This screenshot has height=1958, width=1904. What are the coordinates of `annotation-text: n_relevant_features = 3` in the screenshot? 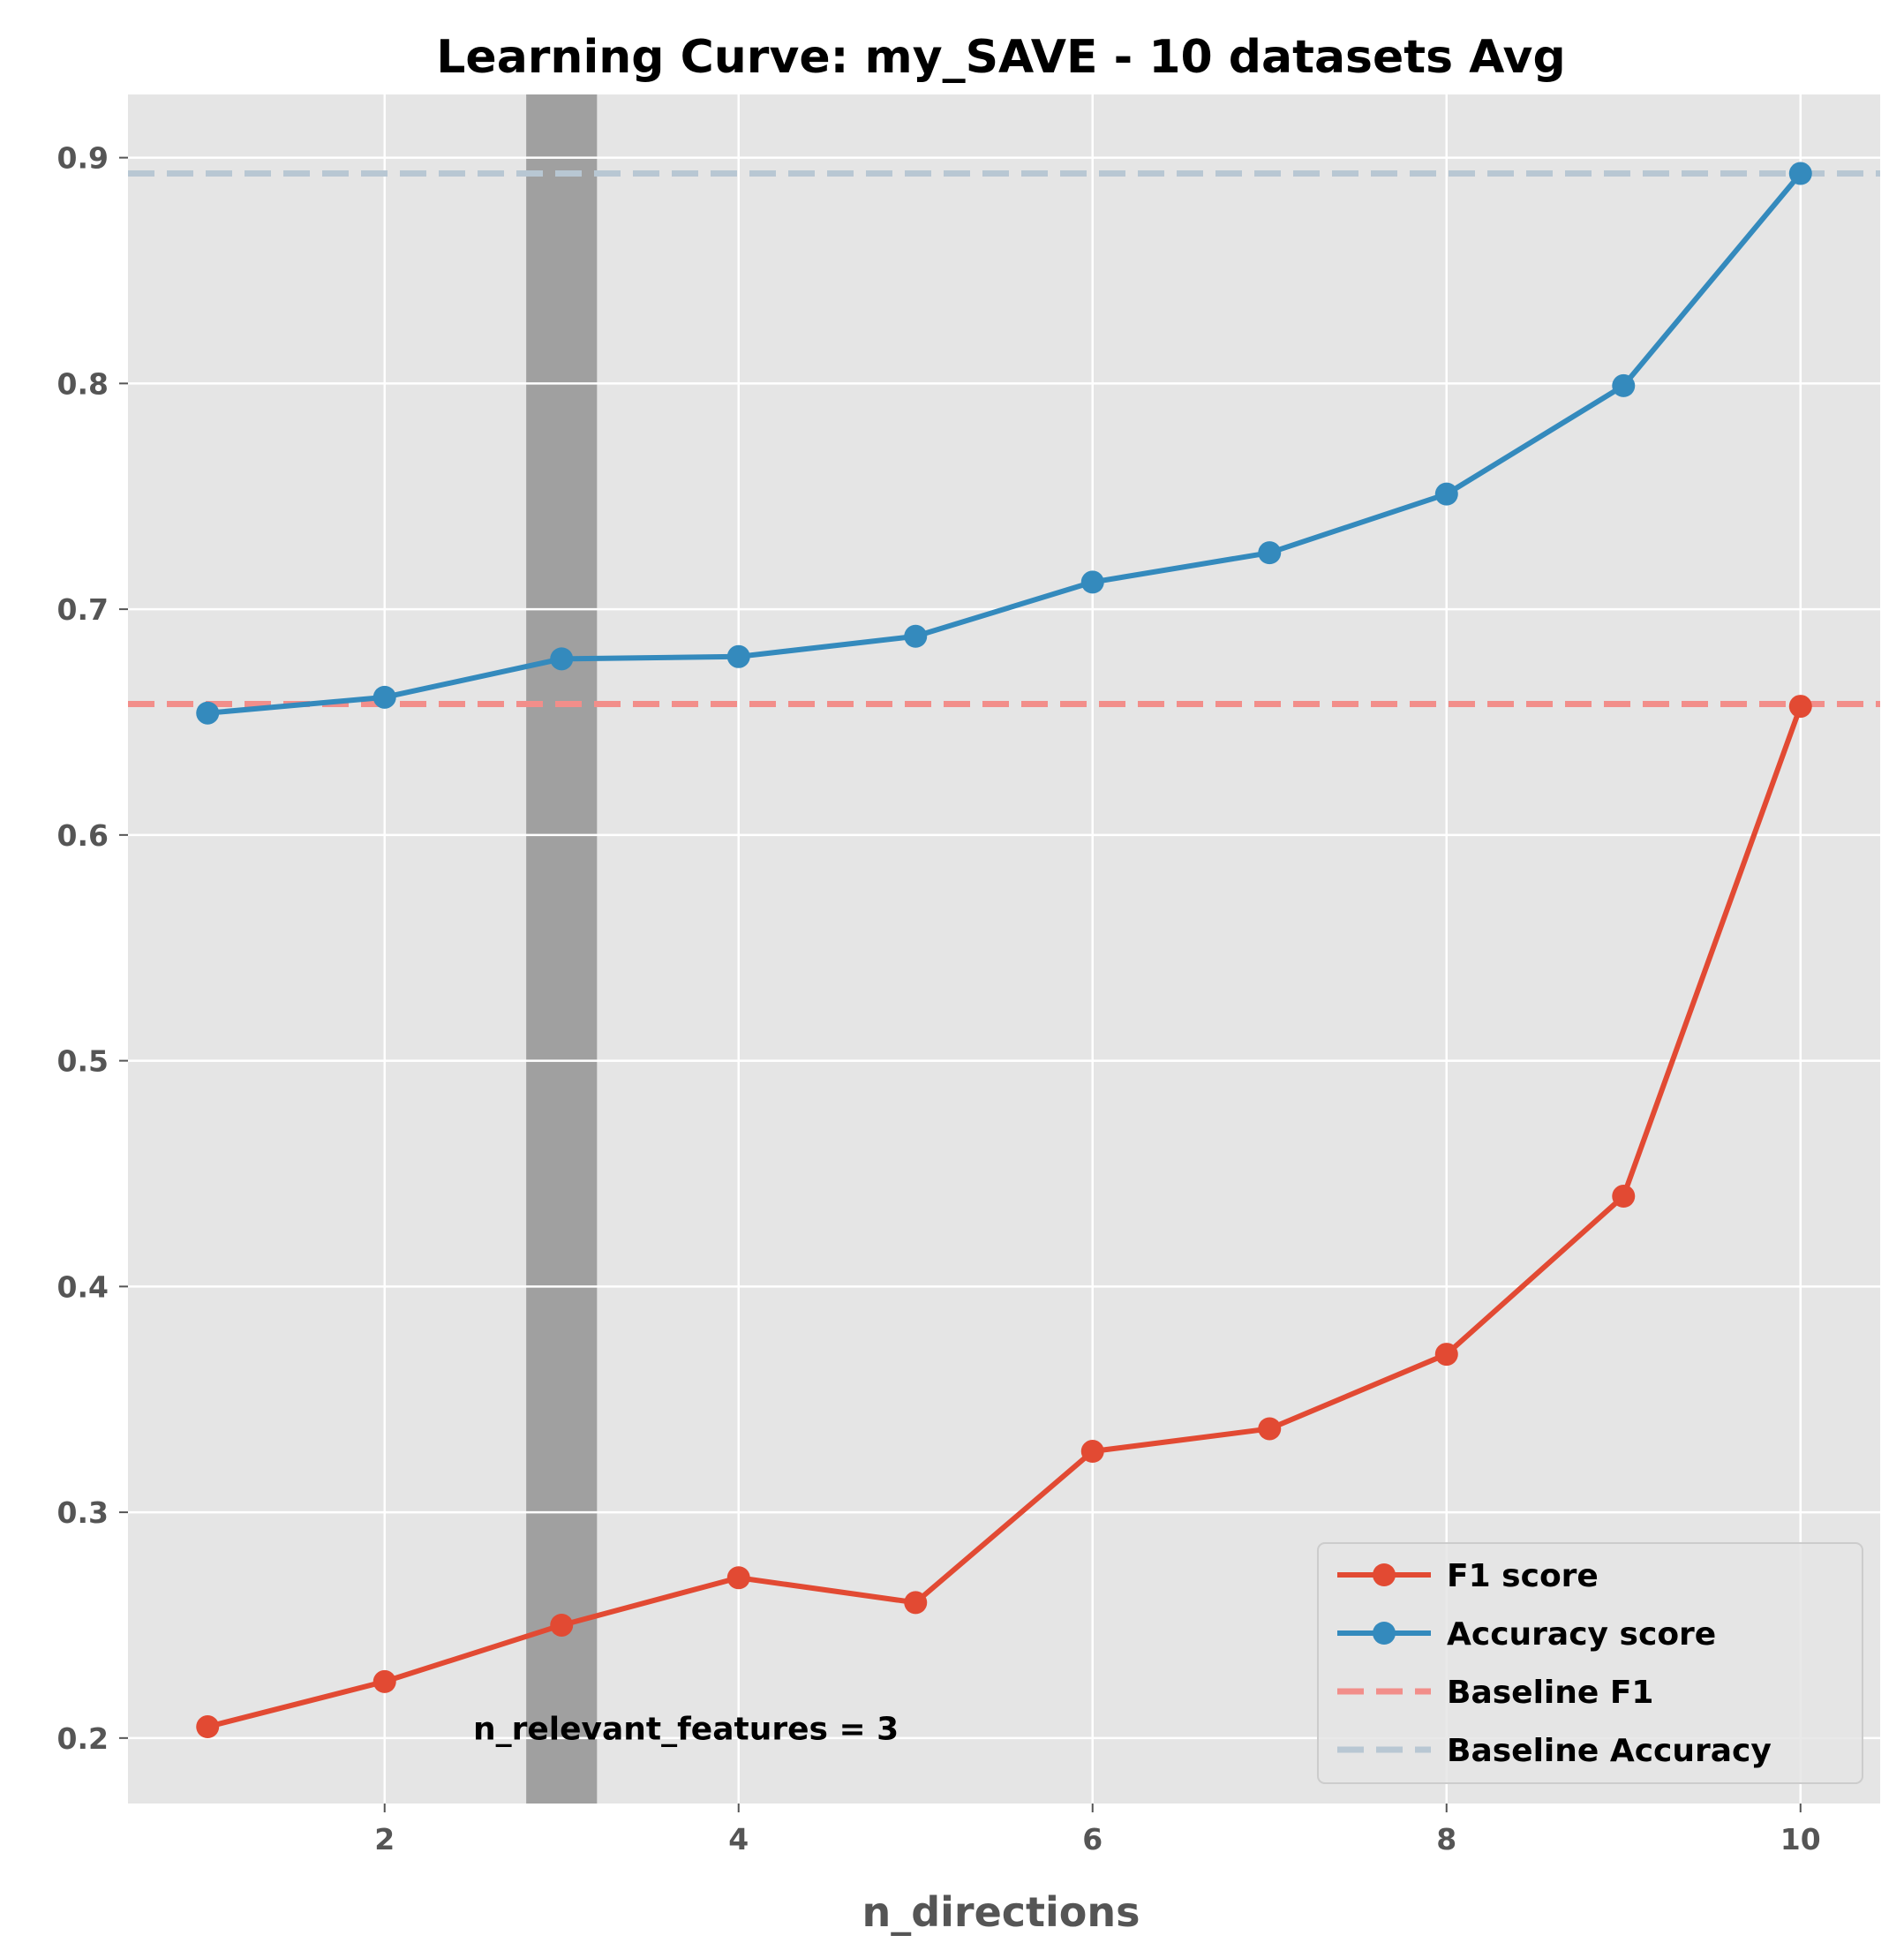 It's located at (686, 1730).